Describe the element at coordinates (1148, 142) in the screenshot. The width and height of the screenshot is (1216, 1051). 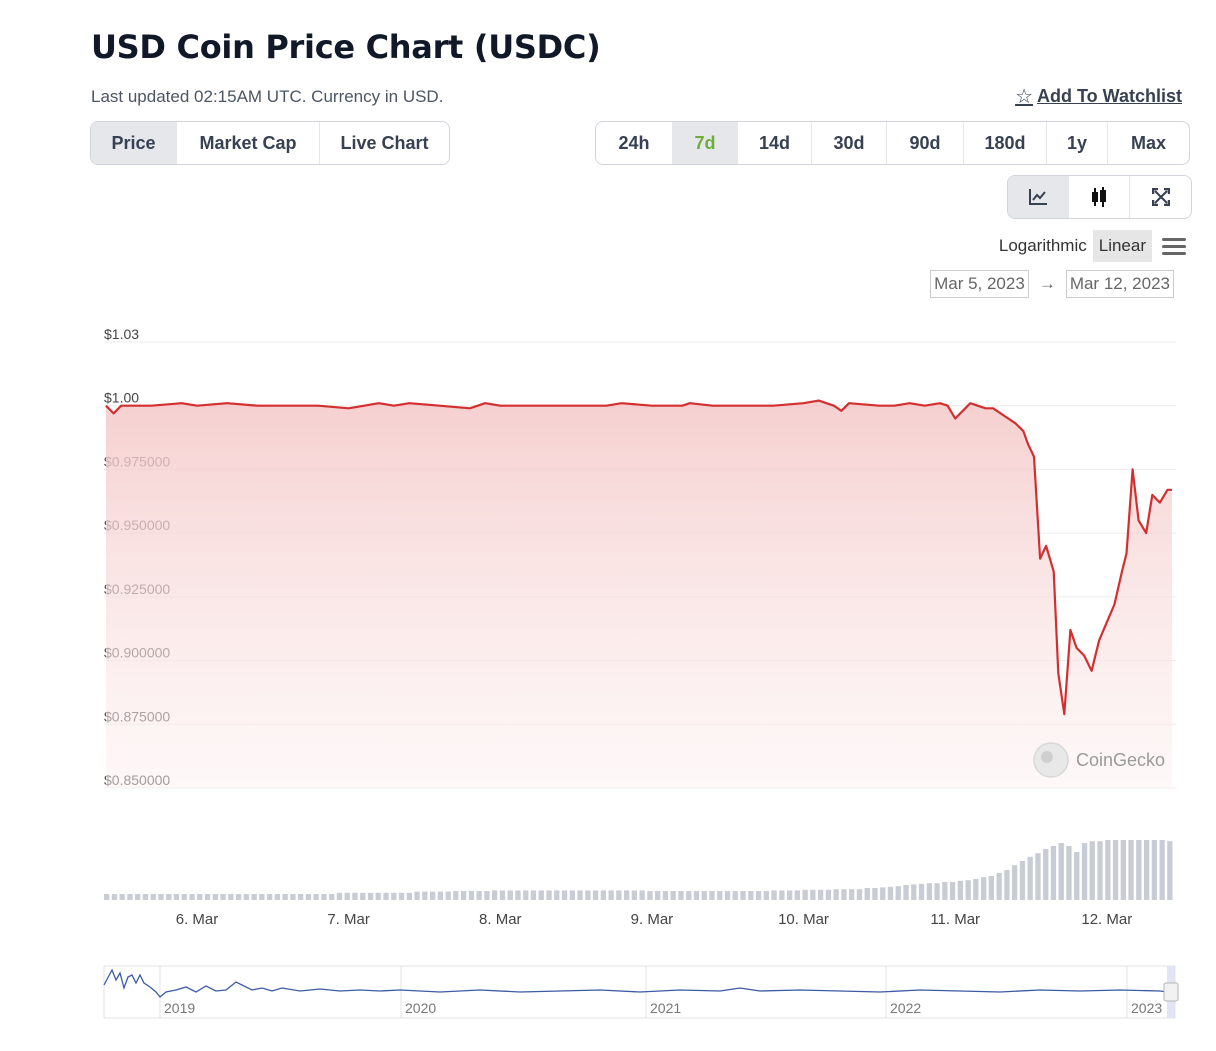
I see `range-max: Max` at that location.